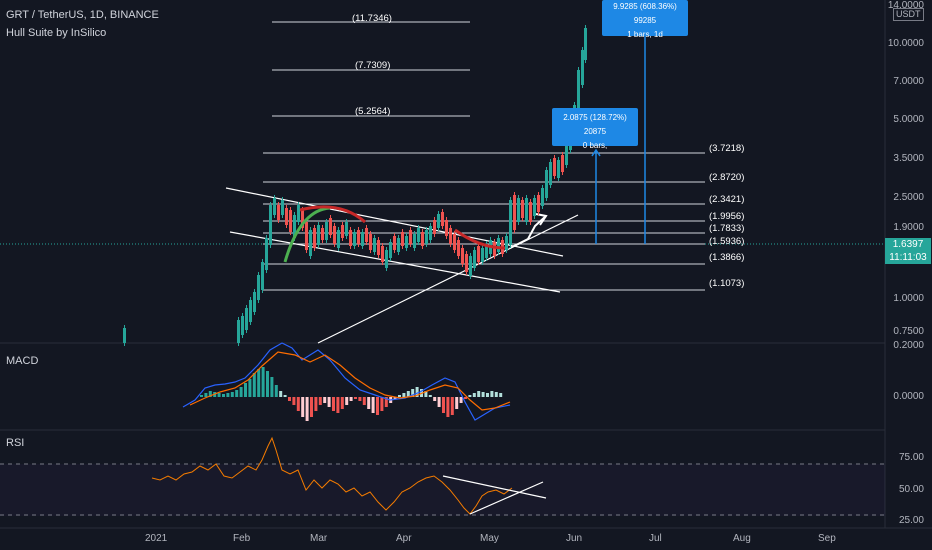  Describe the element at coordinates (645, 34) in the screenshot. I see `measure-box-1-line2: 1 bars, 1d` at that location.